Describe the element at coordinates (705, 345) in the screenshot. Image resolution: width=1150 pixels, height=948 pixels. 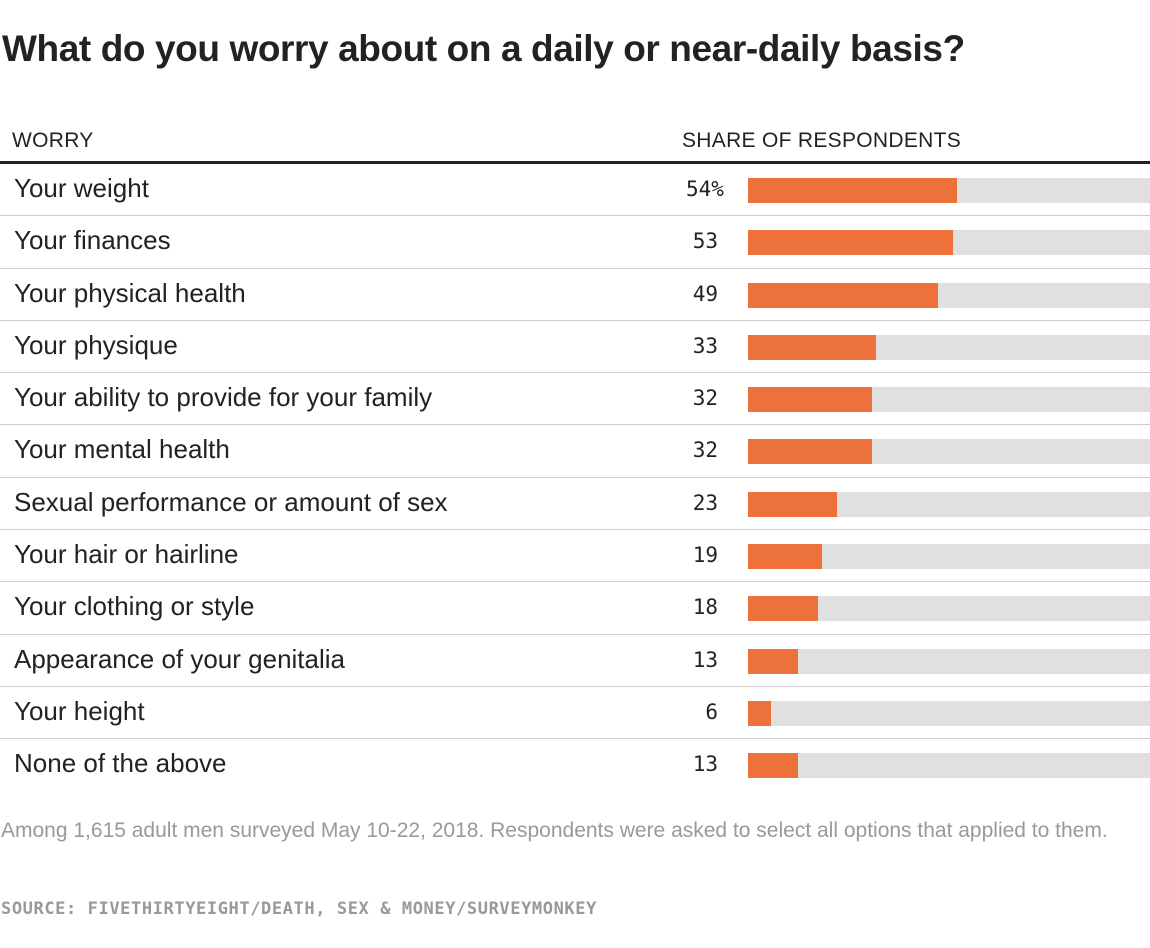
I see `value-label-text: 33` at that location.